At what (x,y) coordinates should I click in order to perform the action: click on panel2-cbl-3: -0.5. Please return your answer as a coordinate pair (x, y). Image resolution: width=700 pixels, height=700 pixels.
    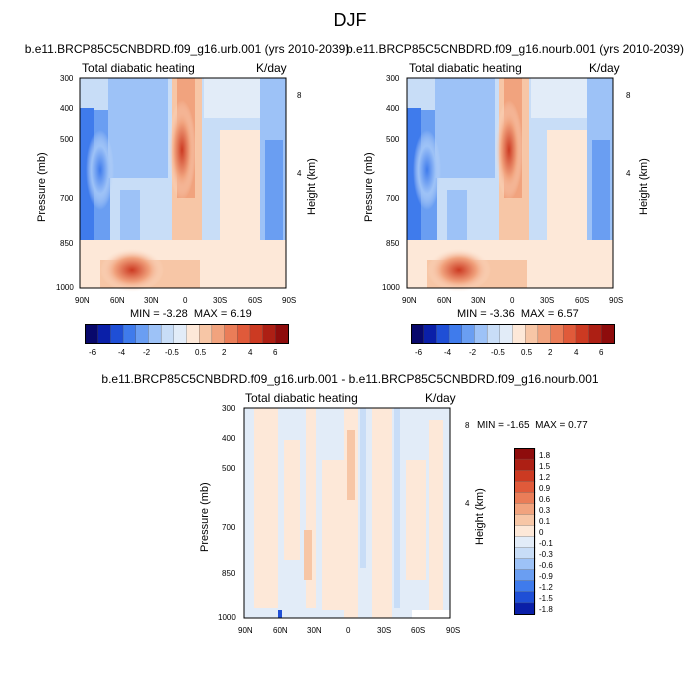
    Looking at the image, I should click on (498, 352).